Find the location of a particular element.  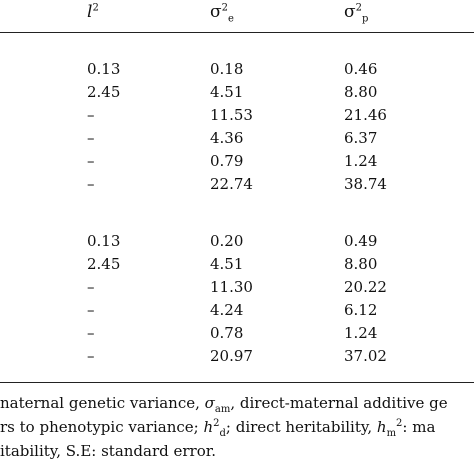

table-cell: 11.53 is located at coordinates (231, 115).